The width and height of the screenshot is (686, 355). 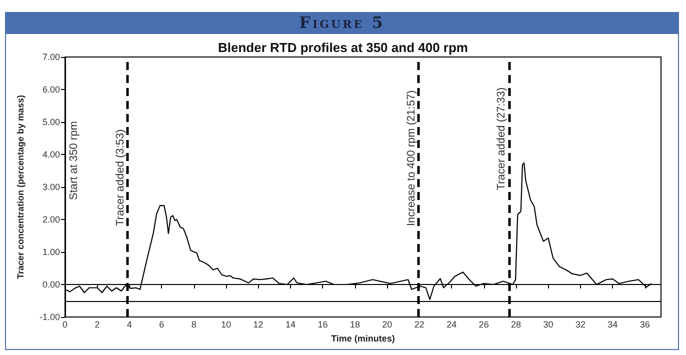 I want to click on x-tick-label: 12, so click(x=258, y=325).